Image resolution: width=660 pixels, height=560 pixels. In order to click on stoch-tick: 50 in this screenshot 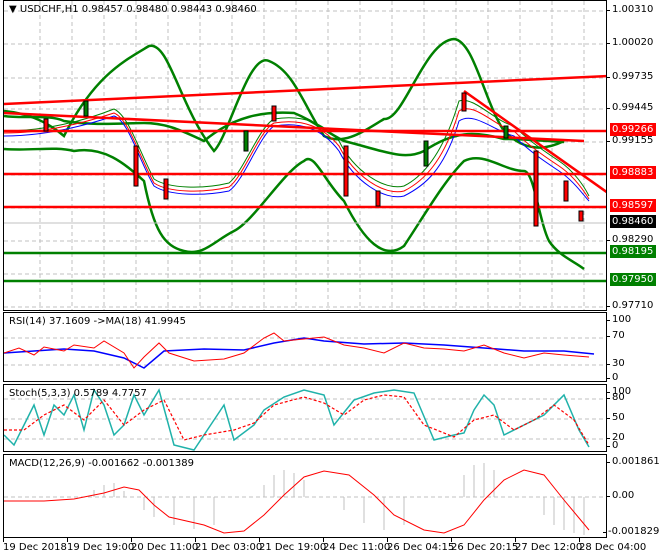, I will do `click(616, 417)`.